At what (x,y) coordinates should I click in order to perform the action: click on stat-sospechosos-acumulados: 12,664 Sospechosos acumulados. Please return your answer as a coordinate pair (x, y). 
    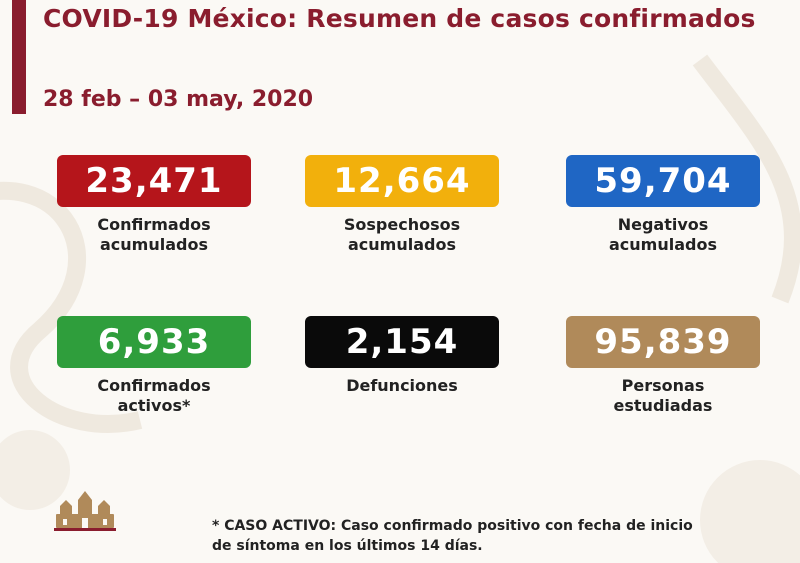
    Looking at the image, I should click on (402, 205).